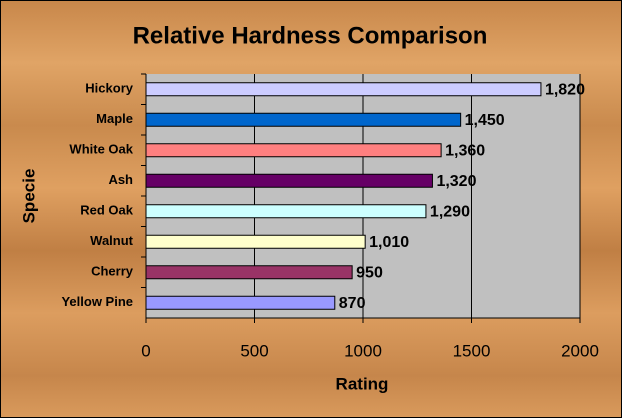 This screenshot has height=418, width=622. What do you see at coordinates (101, 149) in the screenshot?
I see `y-tick-label: White Oak` at bounding box center [101, 149].